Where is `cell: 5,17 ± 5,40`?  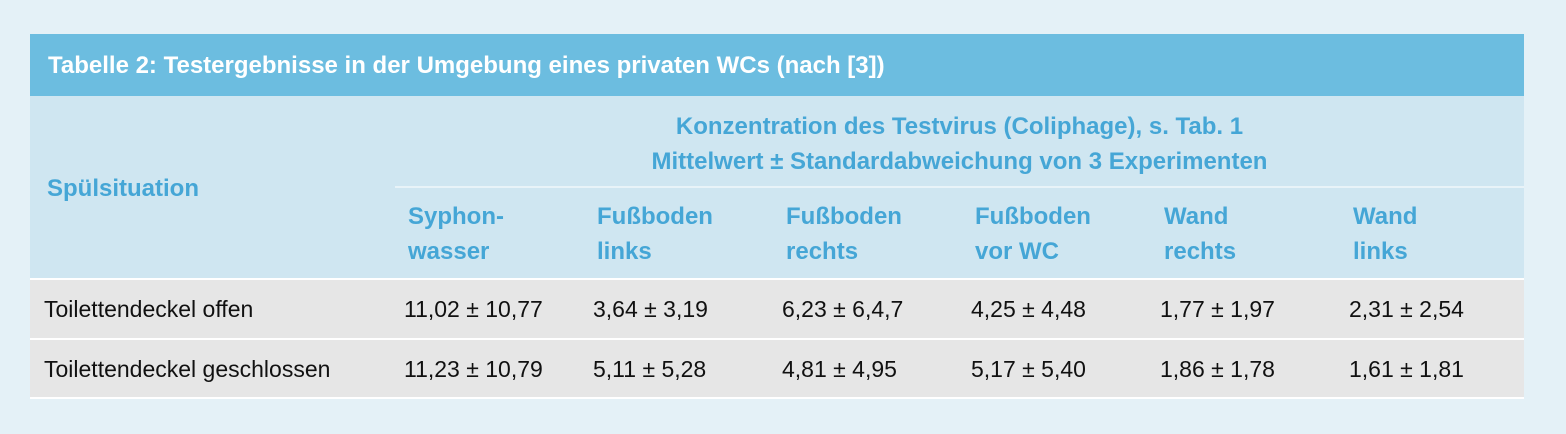
cell: 5,17 ± 5,40 is located at coordinates (1028, 369).